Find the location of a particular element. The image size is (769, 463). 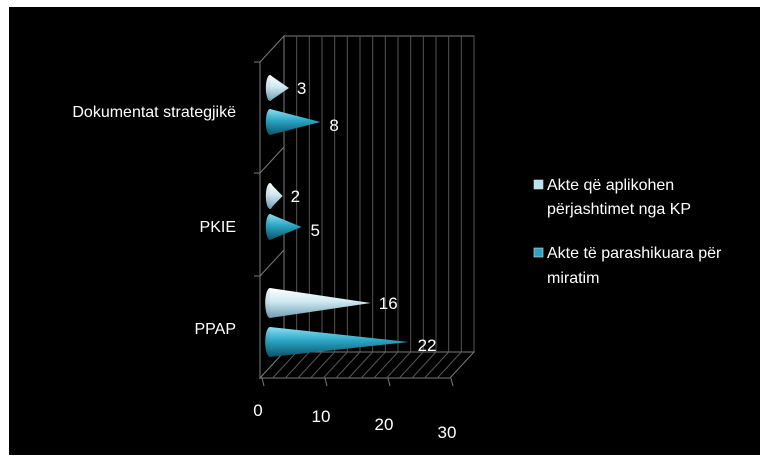

x-tick-label: 0 is located at coordinates (257, 410).